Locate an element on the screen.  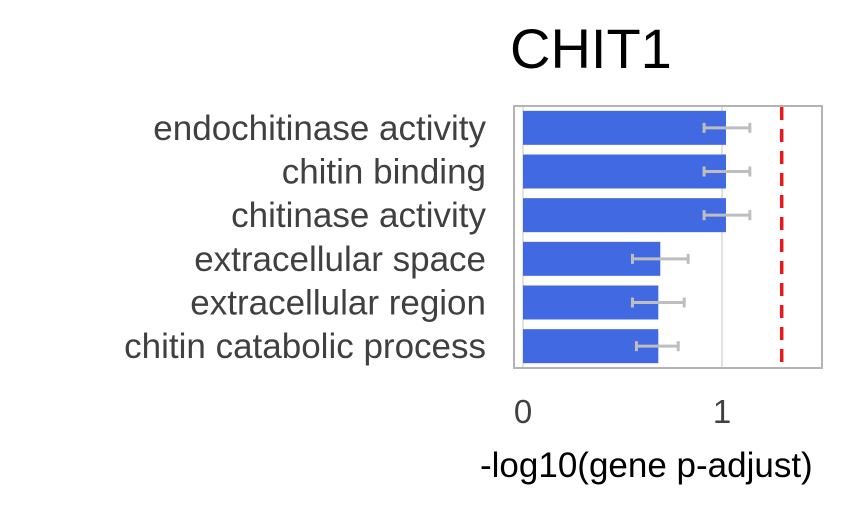
x-axis-label: -log10(gene p-adjust) is located at coordinates (646, 465).